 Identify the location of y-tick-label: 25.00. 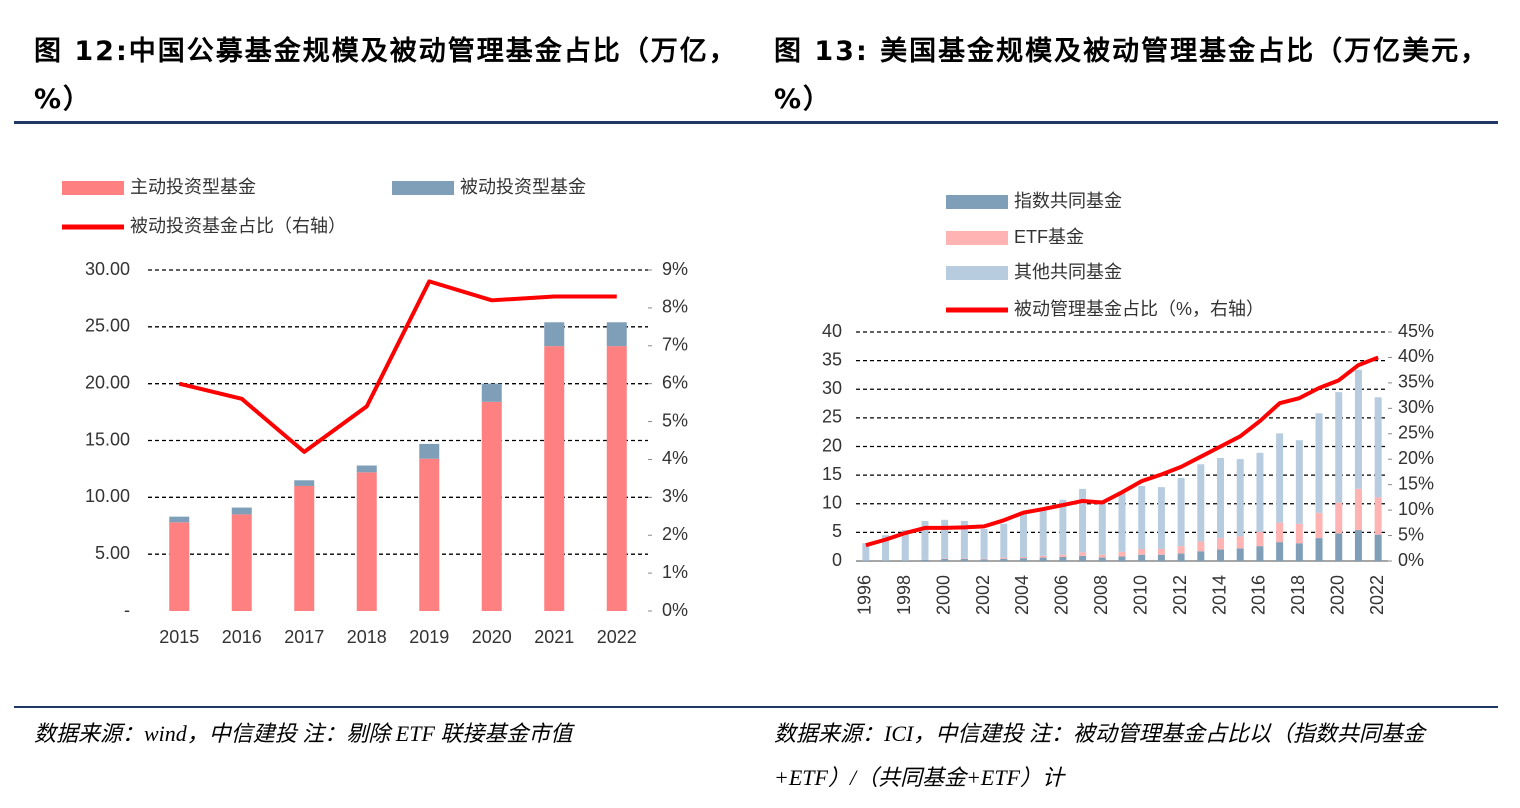
(107, 326).